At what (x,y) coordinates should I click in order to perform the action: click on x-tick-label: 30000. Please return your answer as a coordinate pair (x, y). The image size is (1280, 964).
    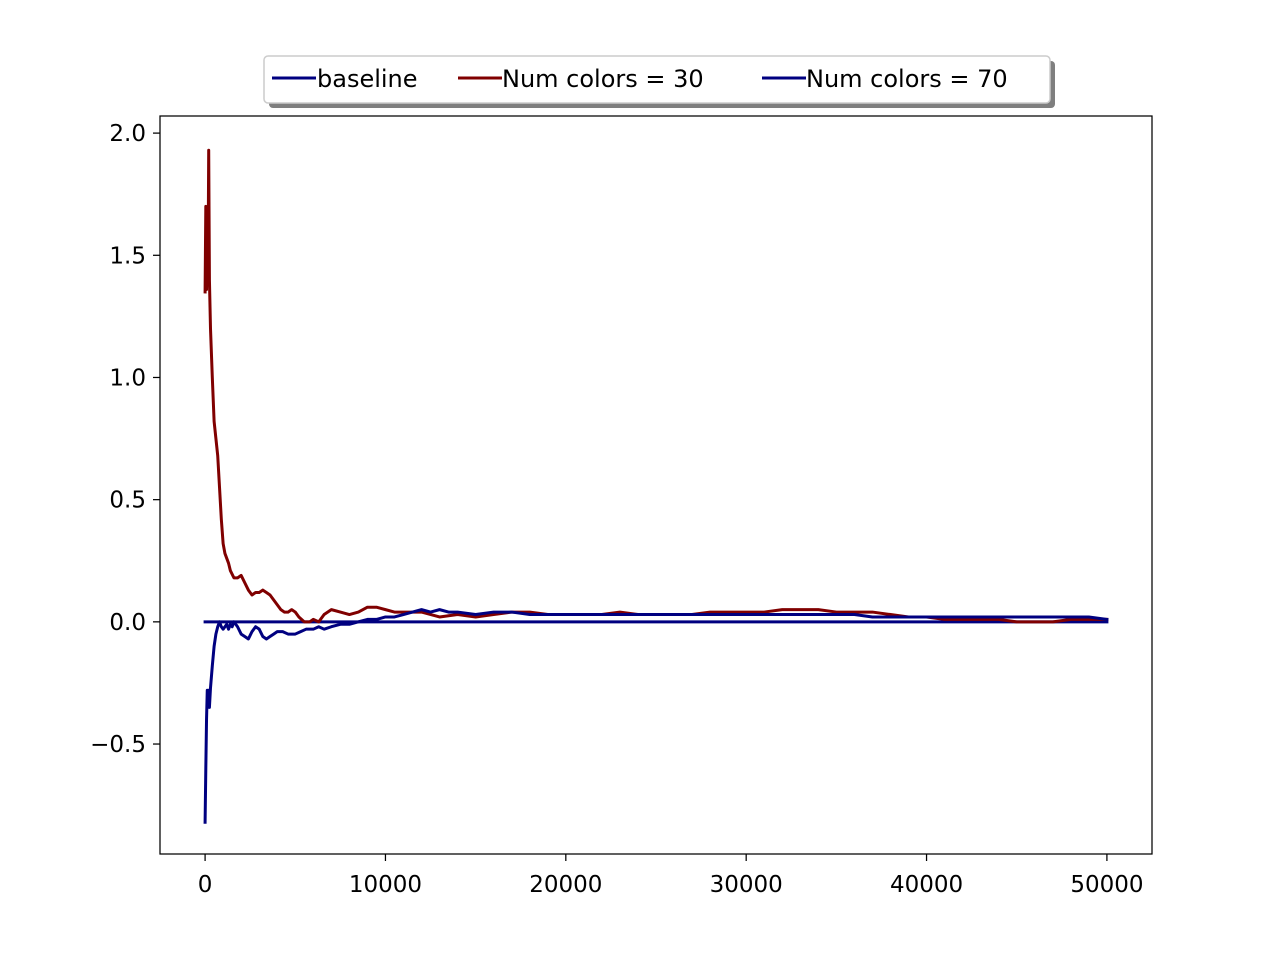
    Looking at the image, I should click on (746, 885).